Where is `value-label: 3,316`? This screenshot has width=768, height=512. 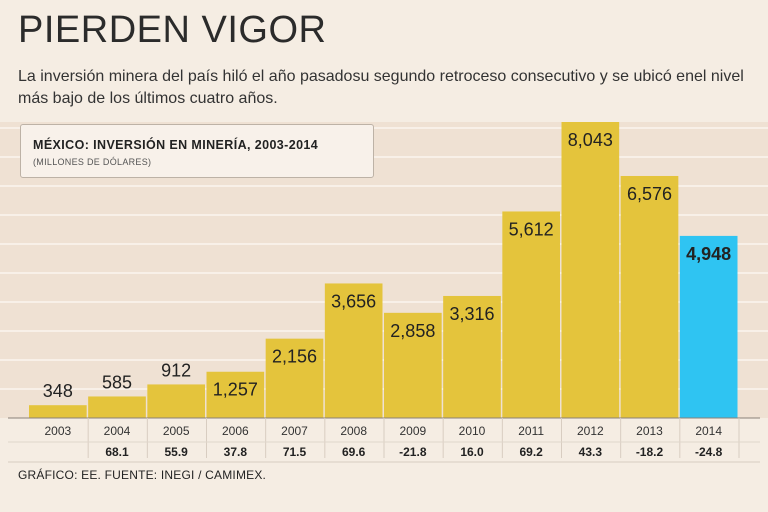 value-label: 3,316 is located at coordinates (471, 314).